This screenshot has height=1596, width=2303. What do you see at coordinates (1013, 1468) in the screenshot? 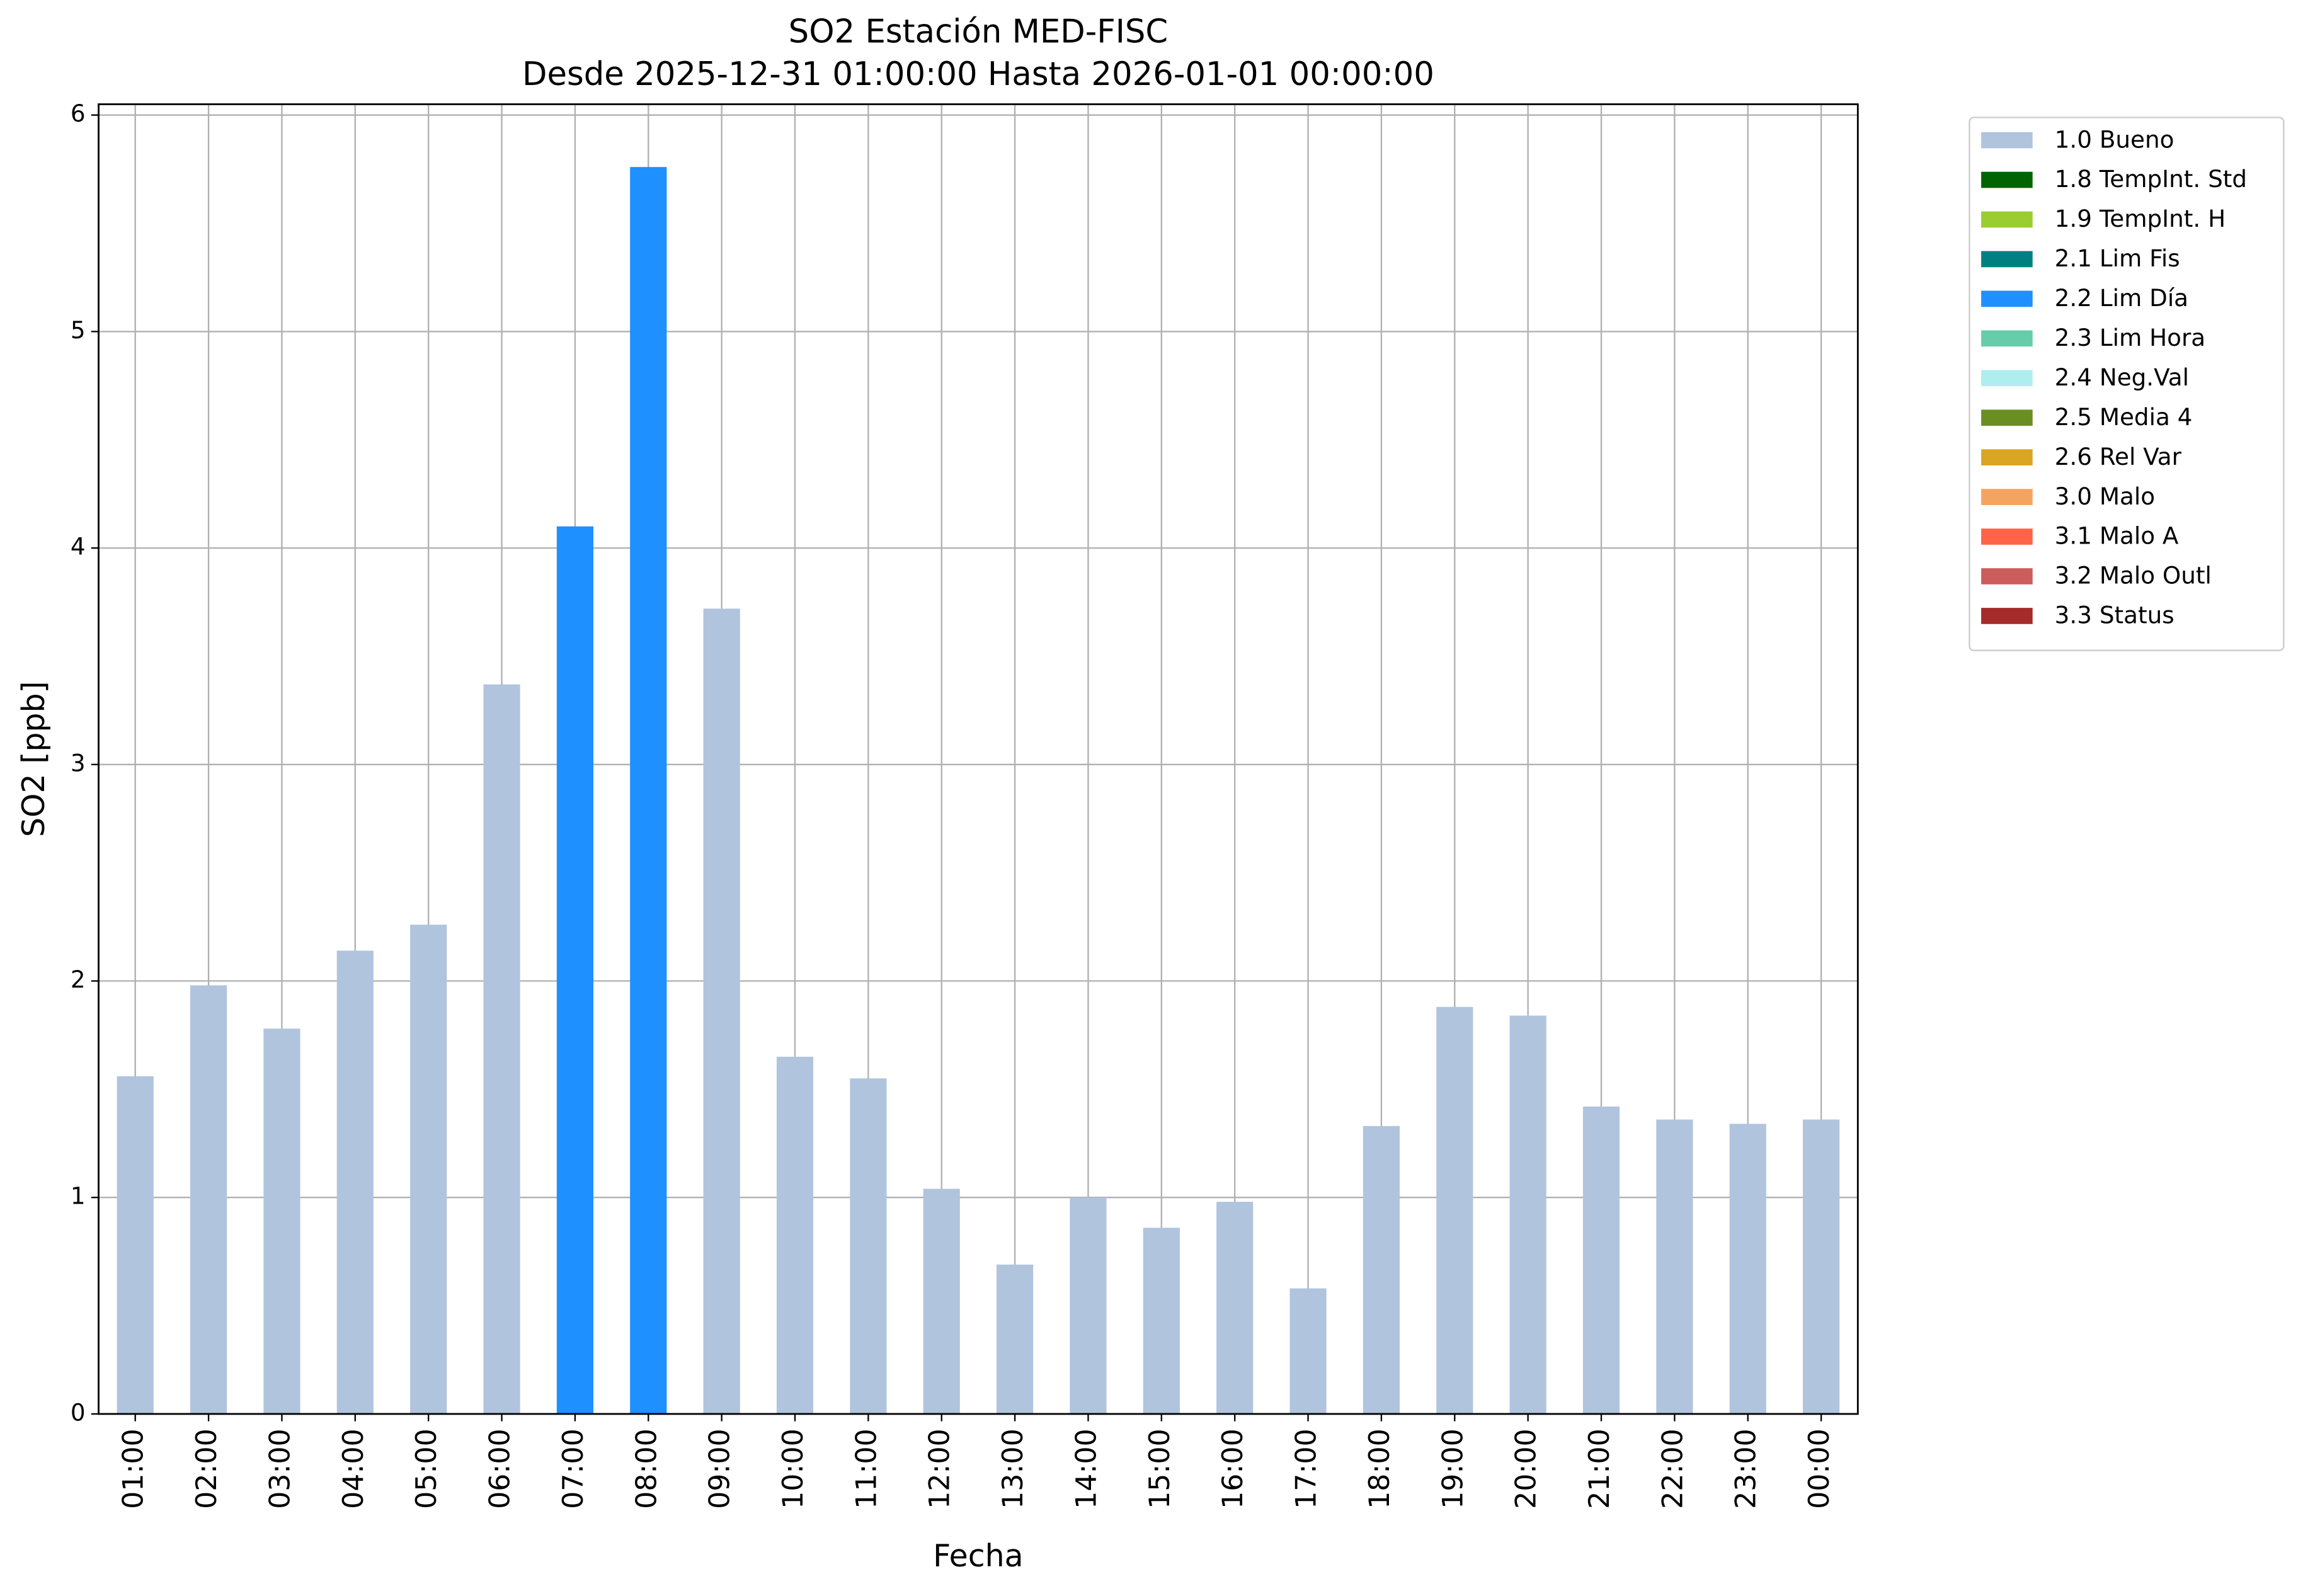
I see `x-tick-label: 13:00` at bounding box center [1013, 1468].